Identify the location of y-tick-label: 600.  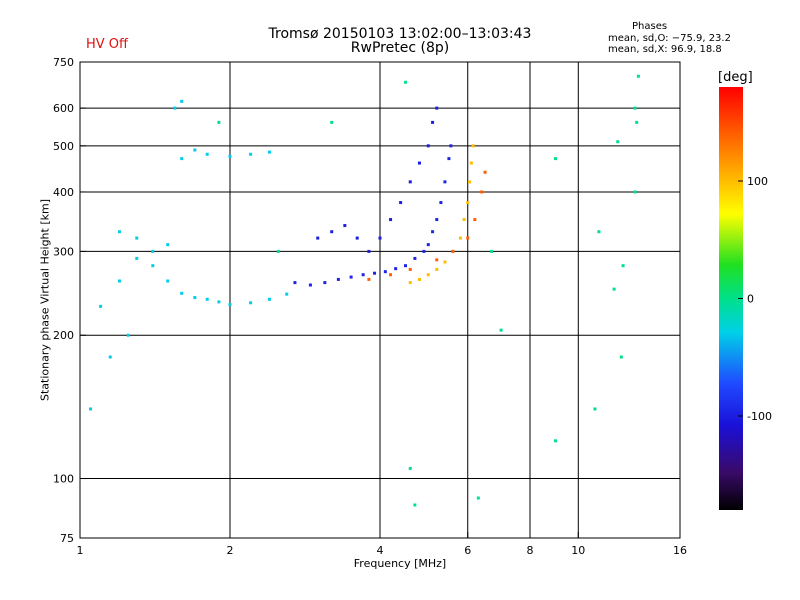
(63, 108).